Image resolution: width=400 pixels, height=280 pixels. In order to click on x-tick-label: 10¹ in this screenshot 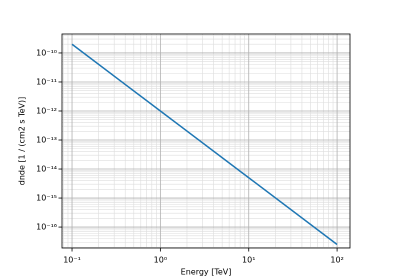, I will do `click(248, 260)`.